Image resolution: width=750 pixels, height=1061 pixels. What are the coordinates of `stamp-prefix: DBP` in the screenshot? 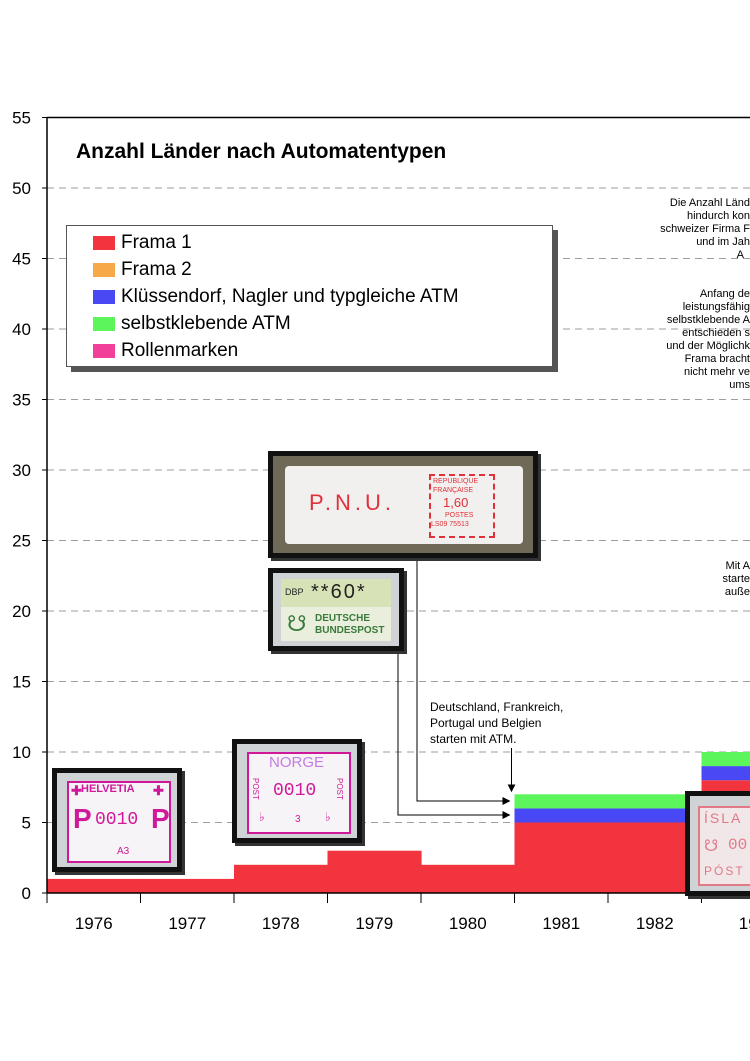 It's located at (294, 592).